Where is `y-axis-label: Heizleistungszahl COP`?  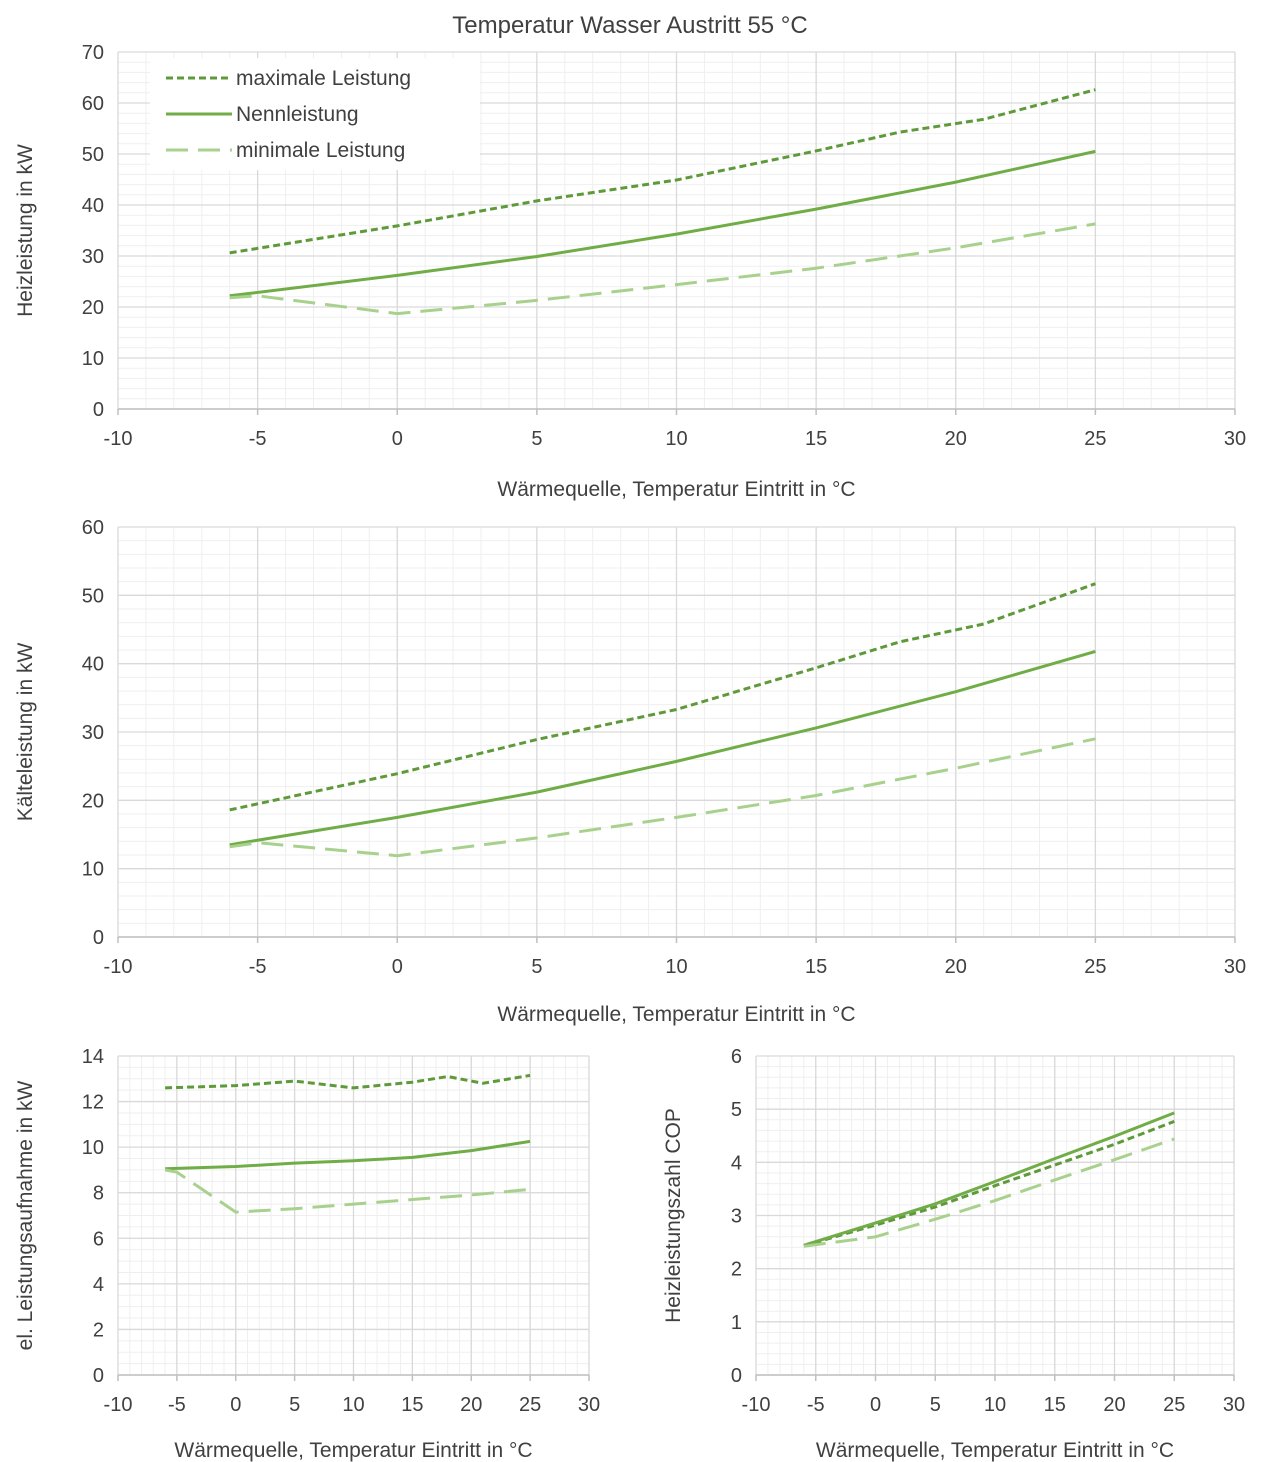
y-axis-label: Heizleistungszahl COP is located at coordinates (673, 1215).